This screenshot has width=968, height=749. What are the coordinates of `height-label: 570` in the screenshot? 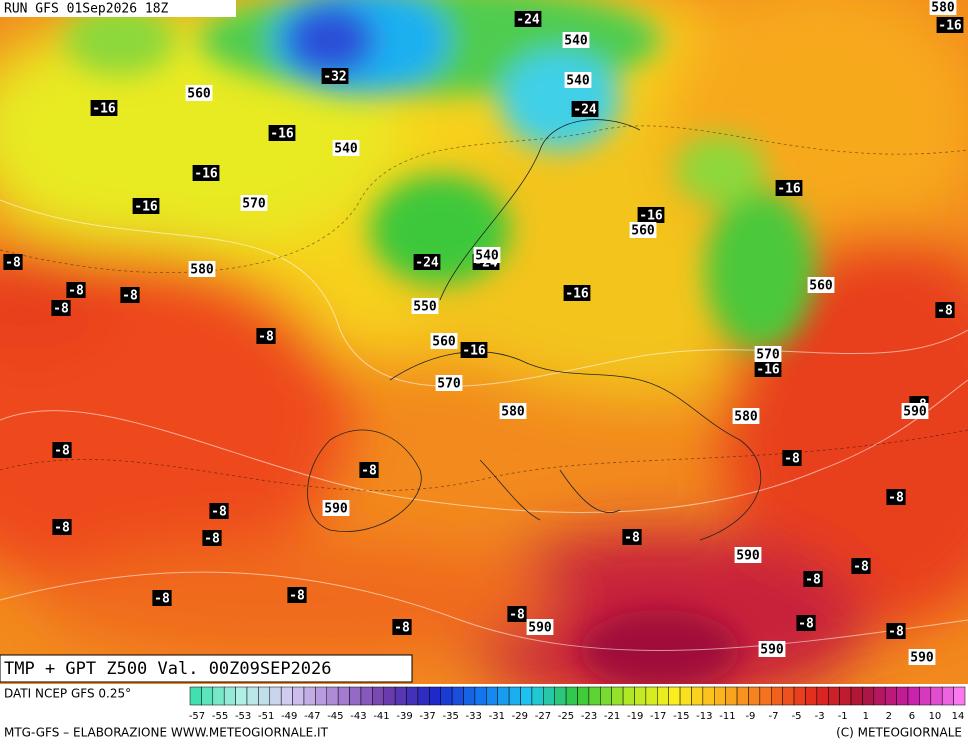 It's located at (449, 383).